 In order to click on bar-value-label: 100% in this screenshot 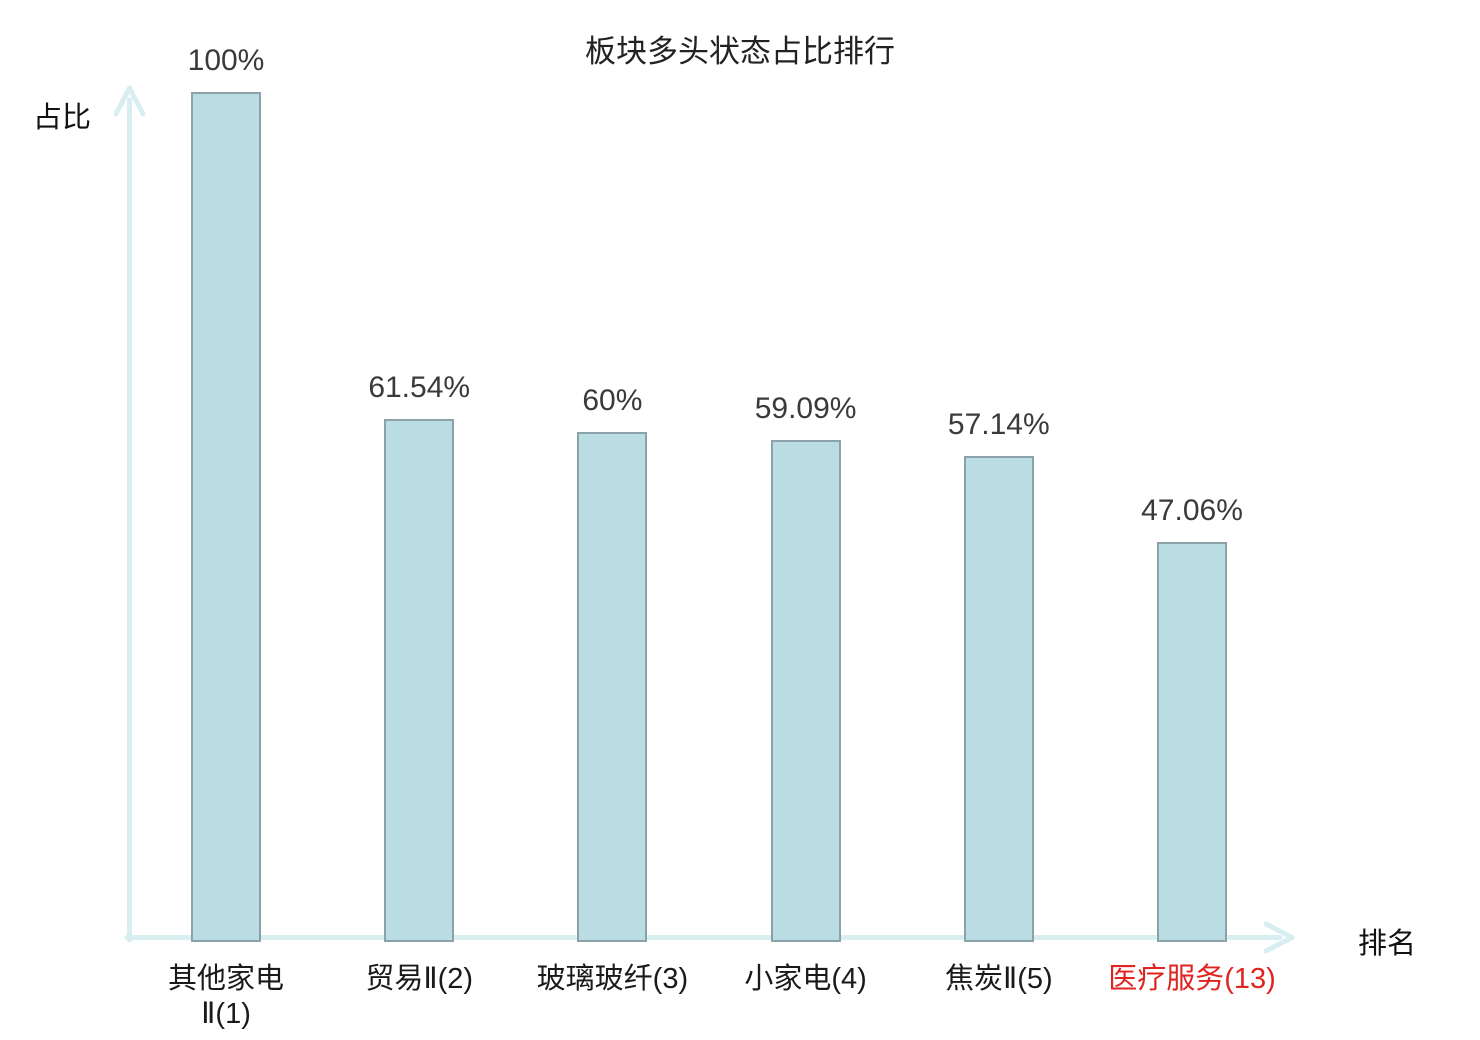, I will do `click(226, 60)`.